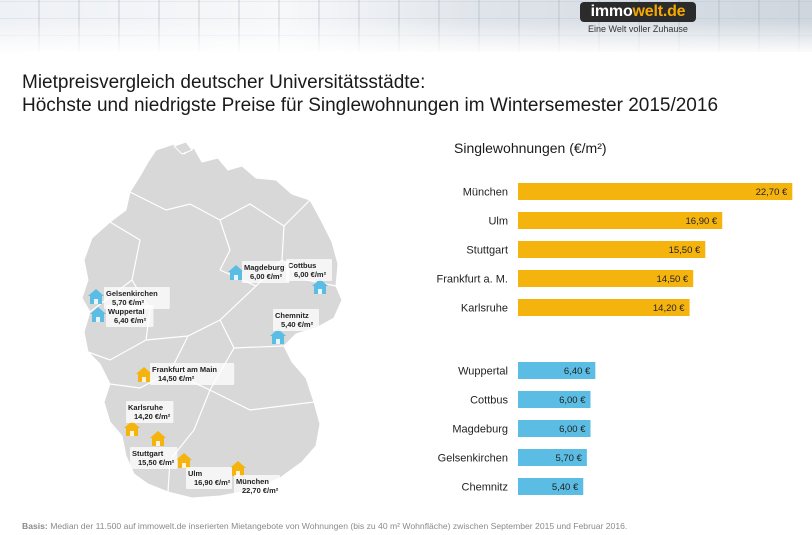 The width and height of the screenshot is (812, 535). I want to click on category-label: Chemnitz, so click(485, 488).